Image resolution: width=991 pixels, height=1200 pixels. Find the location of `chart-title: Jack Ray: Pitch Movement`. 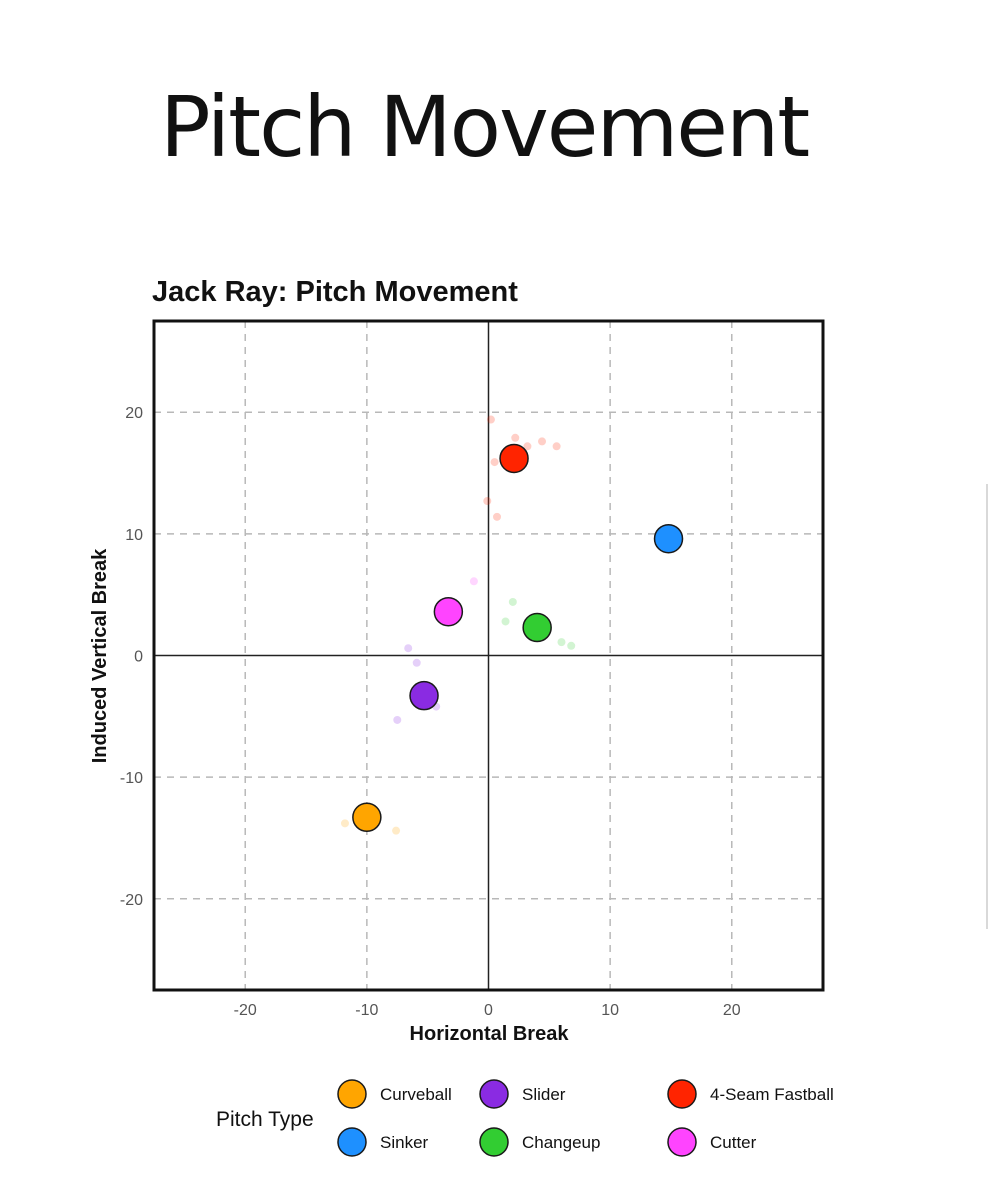

chart-title: Jack Ray: Pitch Movement is located at coordinates (335, 292).